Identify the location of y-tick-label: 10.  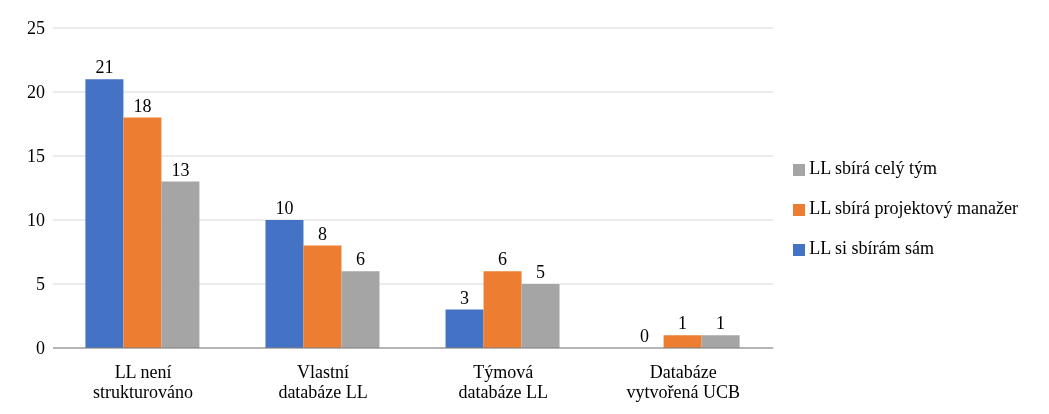
(36, 220).